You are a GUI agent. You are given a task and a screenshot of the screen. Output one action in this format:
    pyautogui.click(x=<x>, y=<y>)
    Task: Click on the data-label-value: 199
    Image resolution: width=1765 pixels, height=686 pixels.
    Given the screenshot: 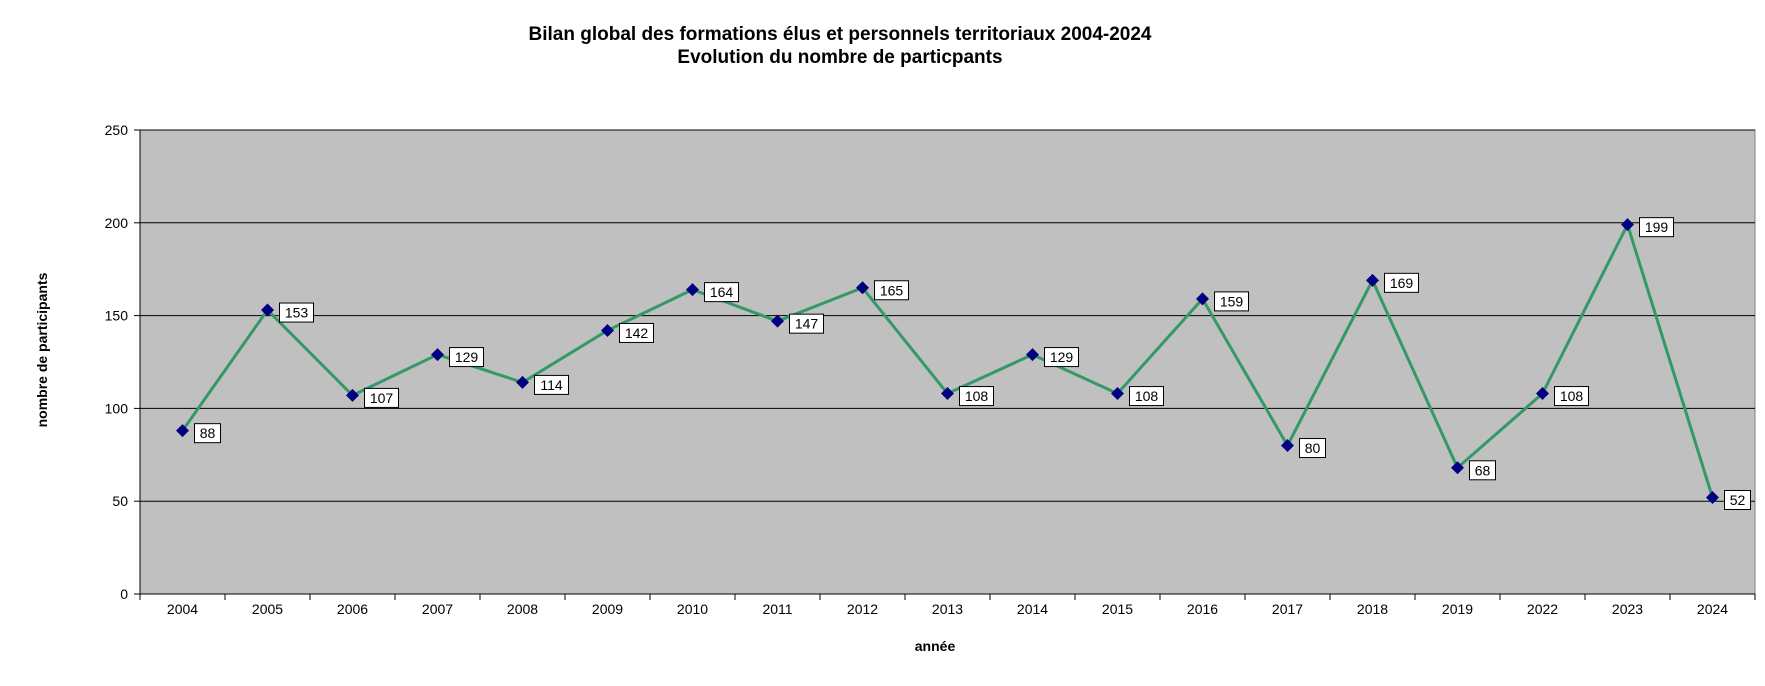 What is the action you would take?
    pyautogui.click(x=1657, y=227)
    